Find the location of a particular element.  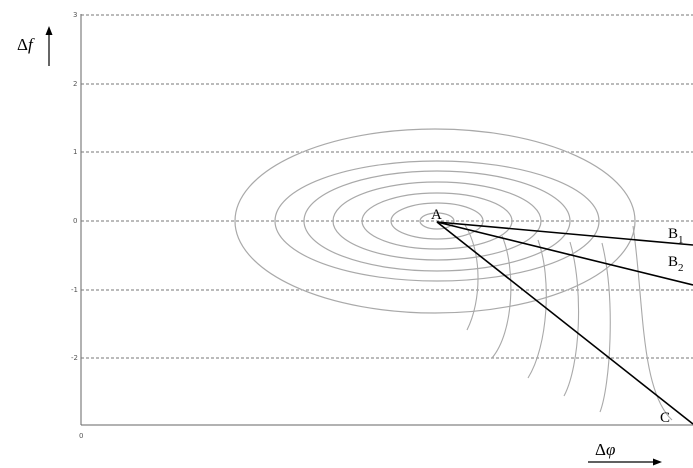

point-label-b1: B1 is located at coordinates (676, 236).